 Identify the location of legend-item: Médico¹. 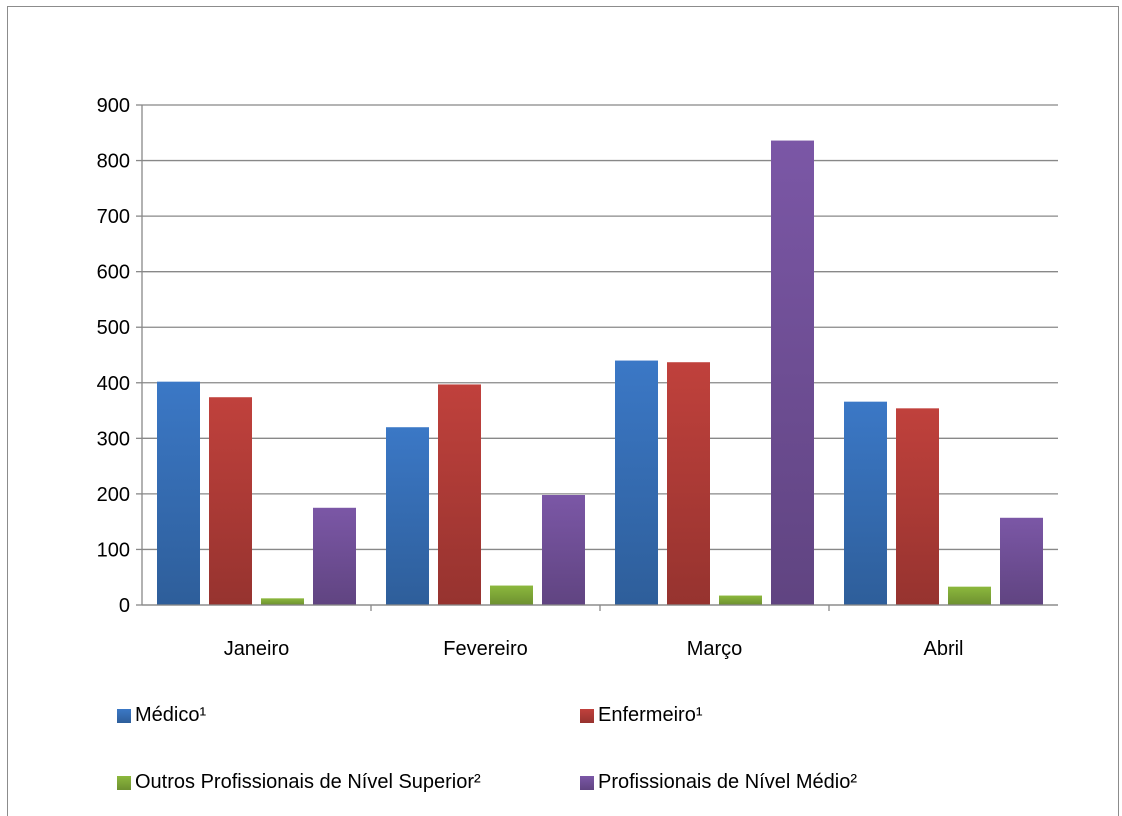
(161, 715).